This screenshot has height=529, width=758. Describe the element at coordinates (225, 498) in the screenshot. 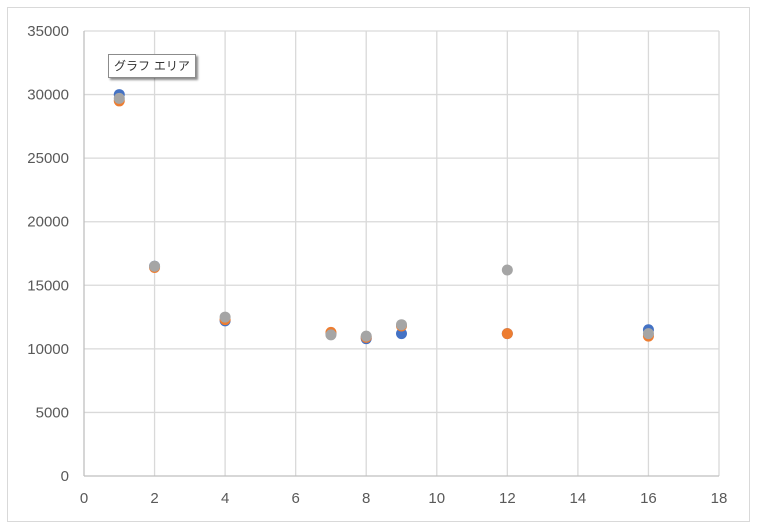

I see `x-tick-label: 4` at that location.